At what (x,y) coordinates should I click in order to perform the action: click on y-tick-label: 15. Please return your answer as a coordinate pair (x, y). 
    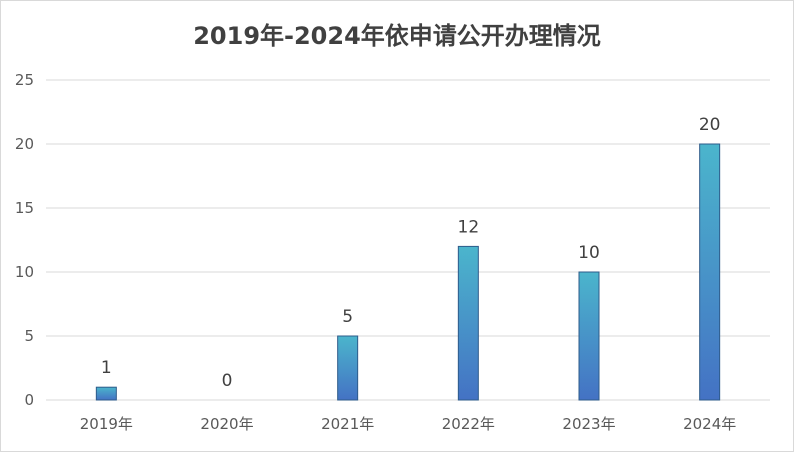
    Looking at the image, I should click on (24, 208).